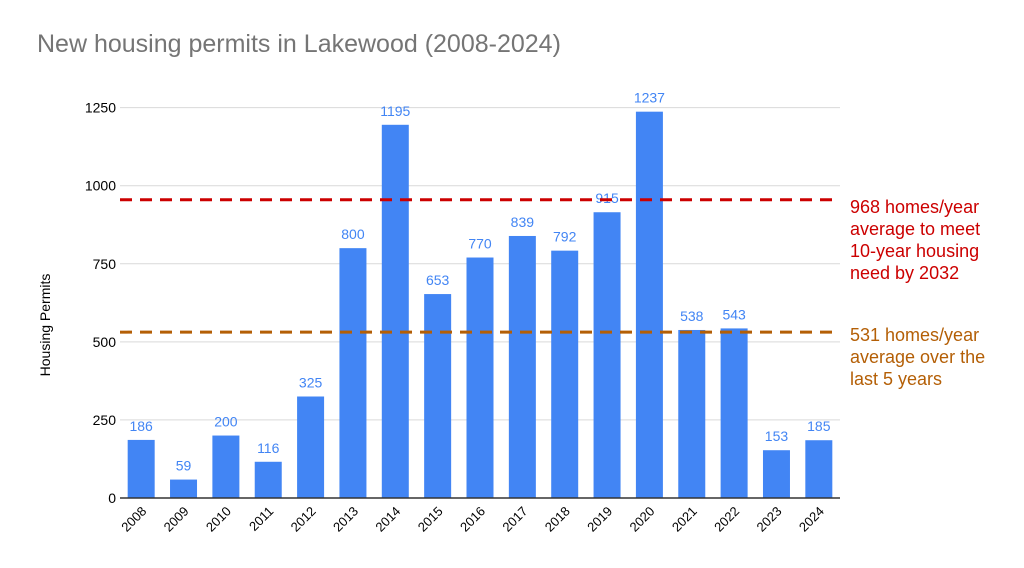 The image size is (1024, 568). What do you see at coordinates (45, 325) in the screenshot?
I see `y-axis-title: Housing Permits` at bounding box center [45, 325].